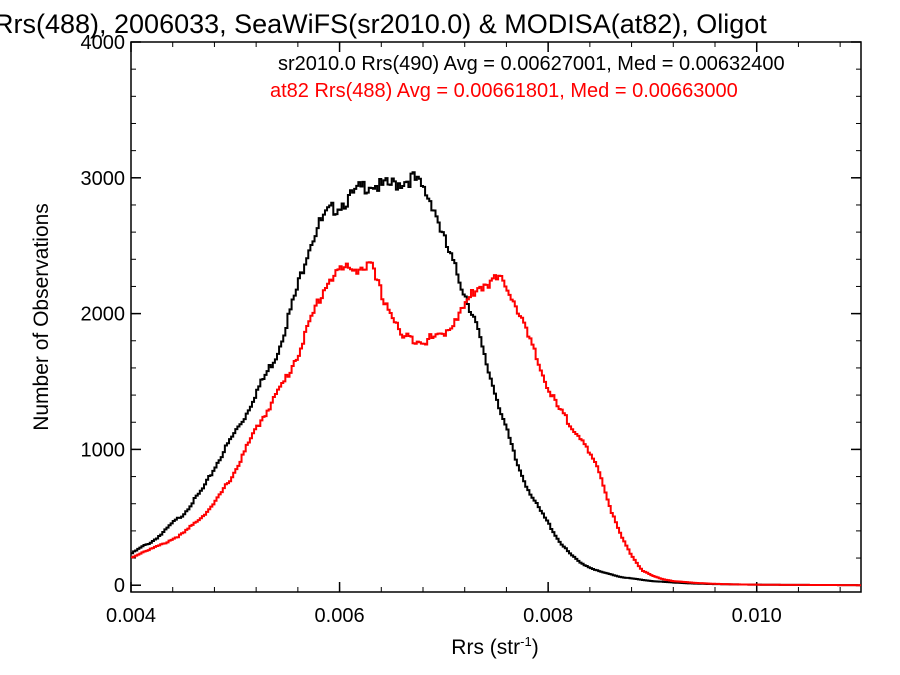 The width and height of the screenshot is (900, 675). I want to click on x-tick-label: 0.008, so click(548, 616).